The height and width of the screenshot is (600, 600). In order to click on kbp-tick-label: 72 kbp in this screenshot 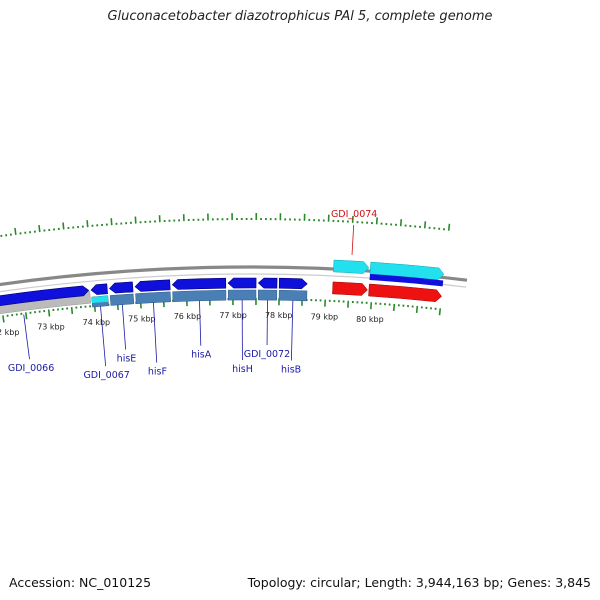, I will do `click(9, 332)`.